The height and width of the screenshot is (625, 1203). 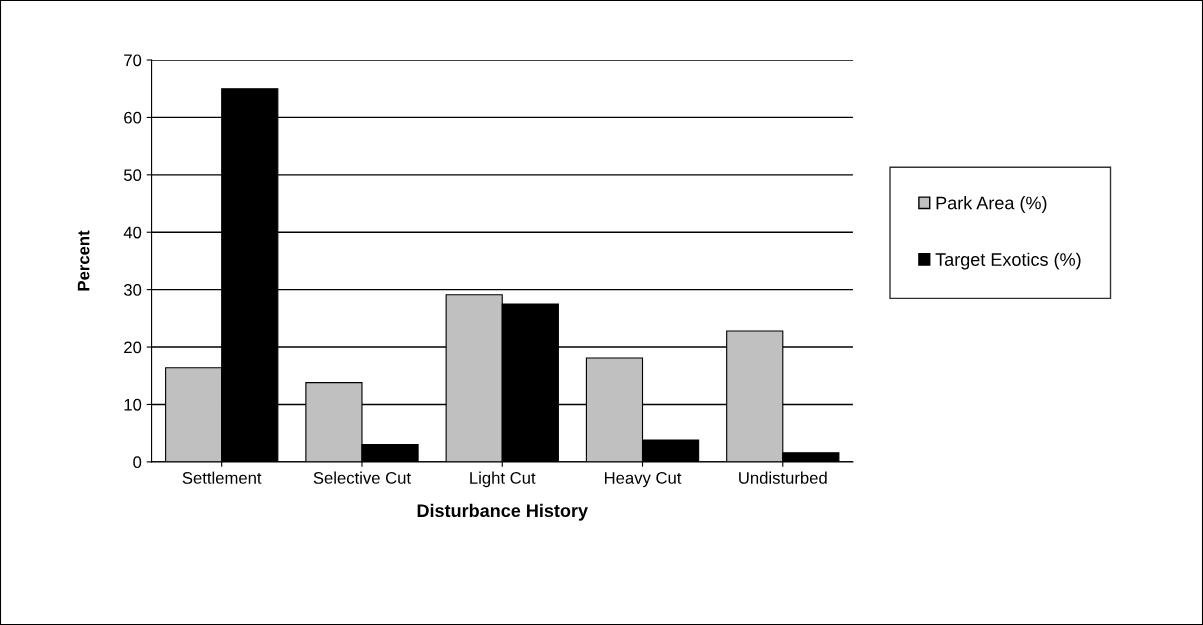 What do you see at coordinates (1008, 261) in the screenshot?
I see `legend-label: Target Exotics (%)` at bounding box center [1008, 261].